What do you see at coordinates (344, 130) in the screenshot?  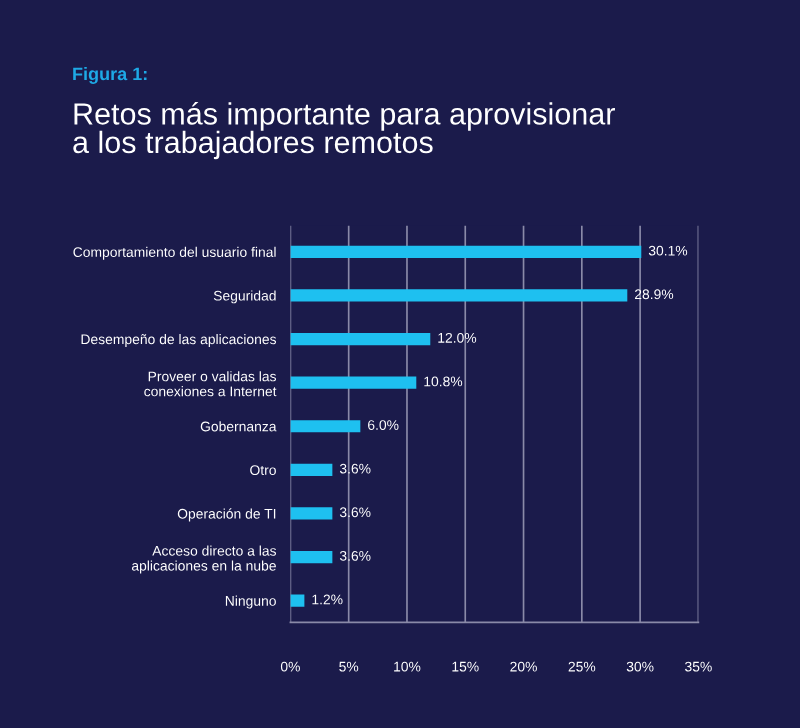 I see `chart-subtitle: Retos más importante para aprovisionar a los trabajadores remotos` at bounding box center [344, 130].